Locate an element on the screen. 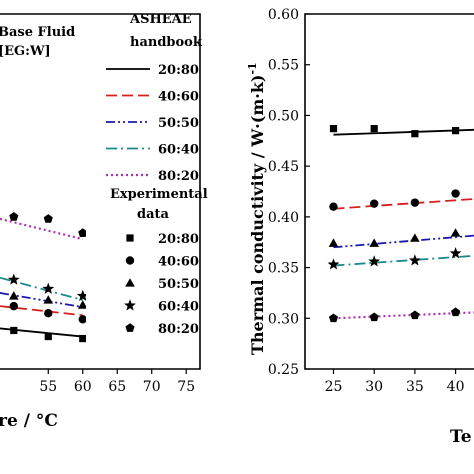  legend-marker-label-2: 50:50 is located at coordinates (178, 284).